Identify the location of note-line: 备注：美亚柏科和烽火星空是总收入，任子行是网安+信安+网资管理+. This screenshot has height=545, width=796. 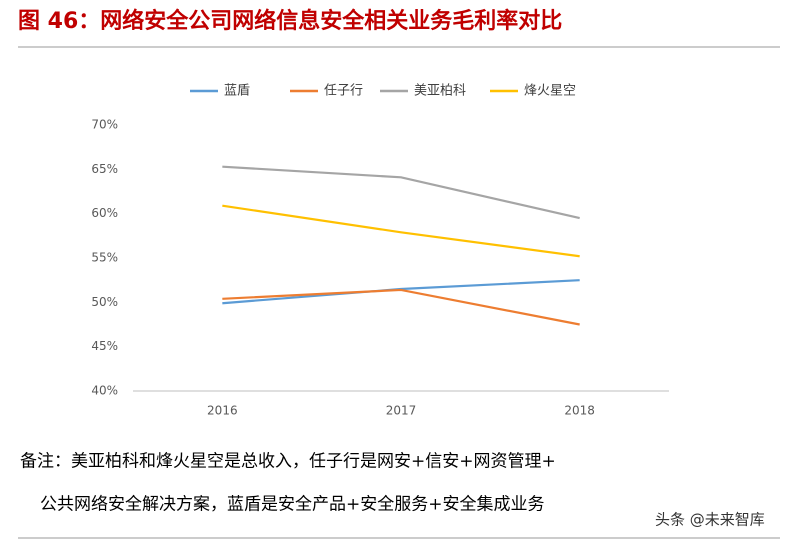
(288, 462).